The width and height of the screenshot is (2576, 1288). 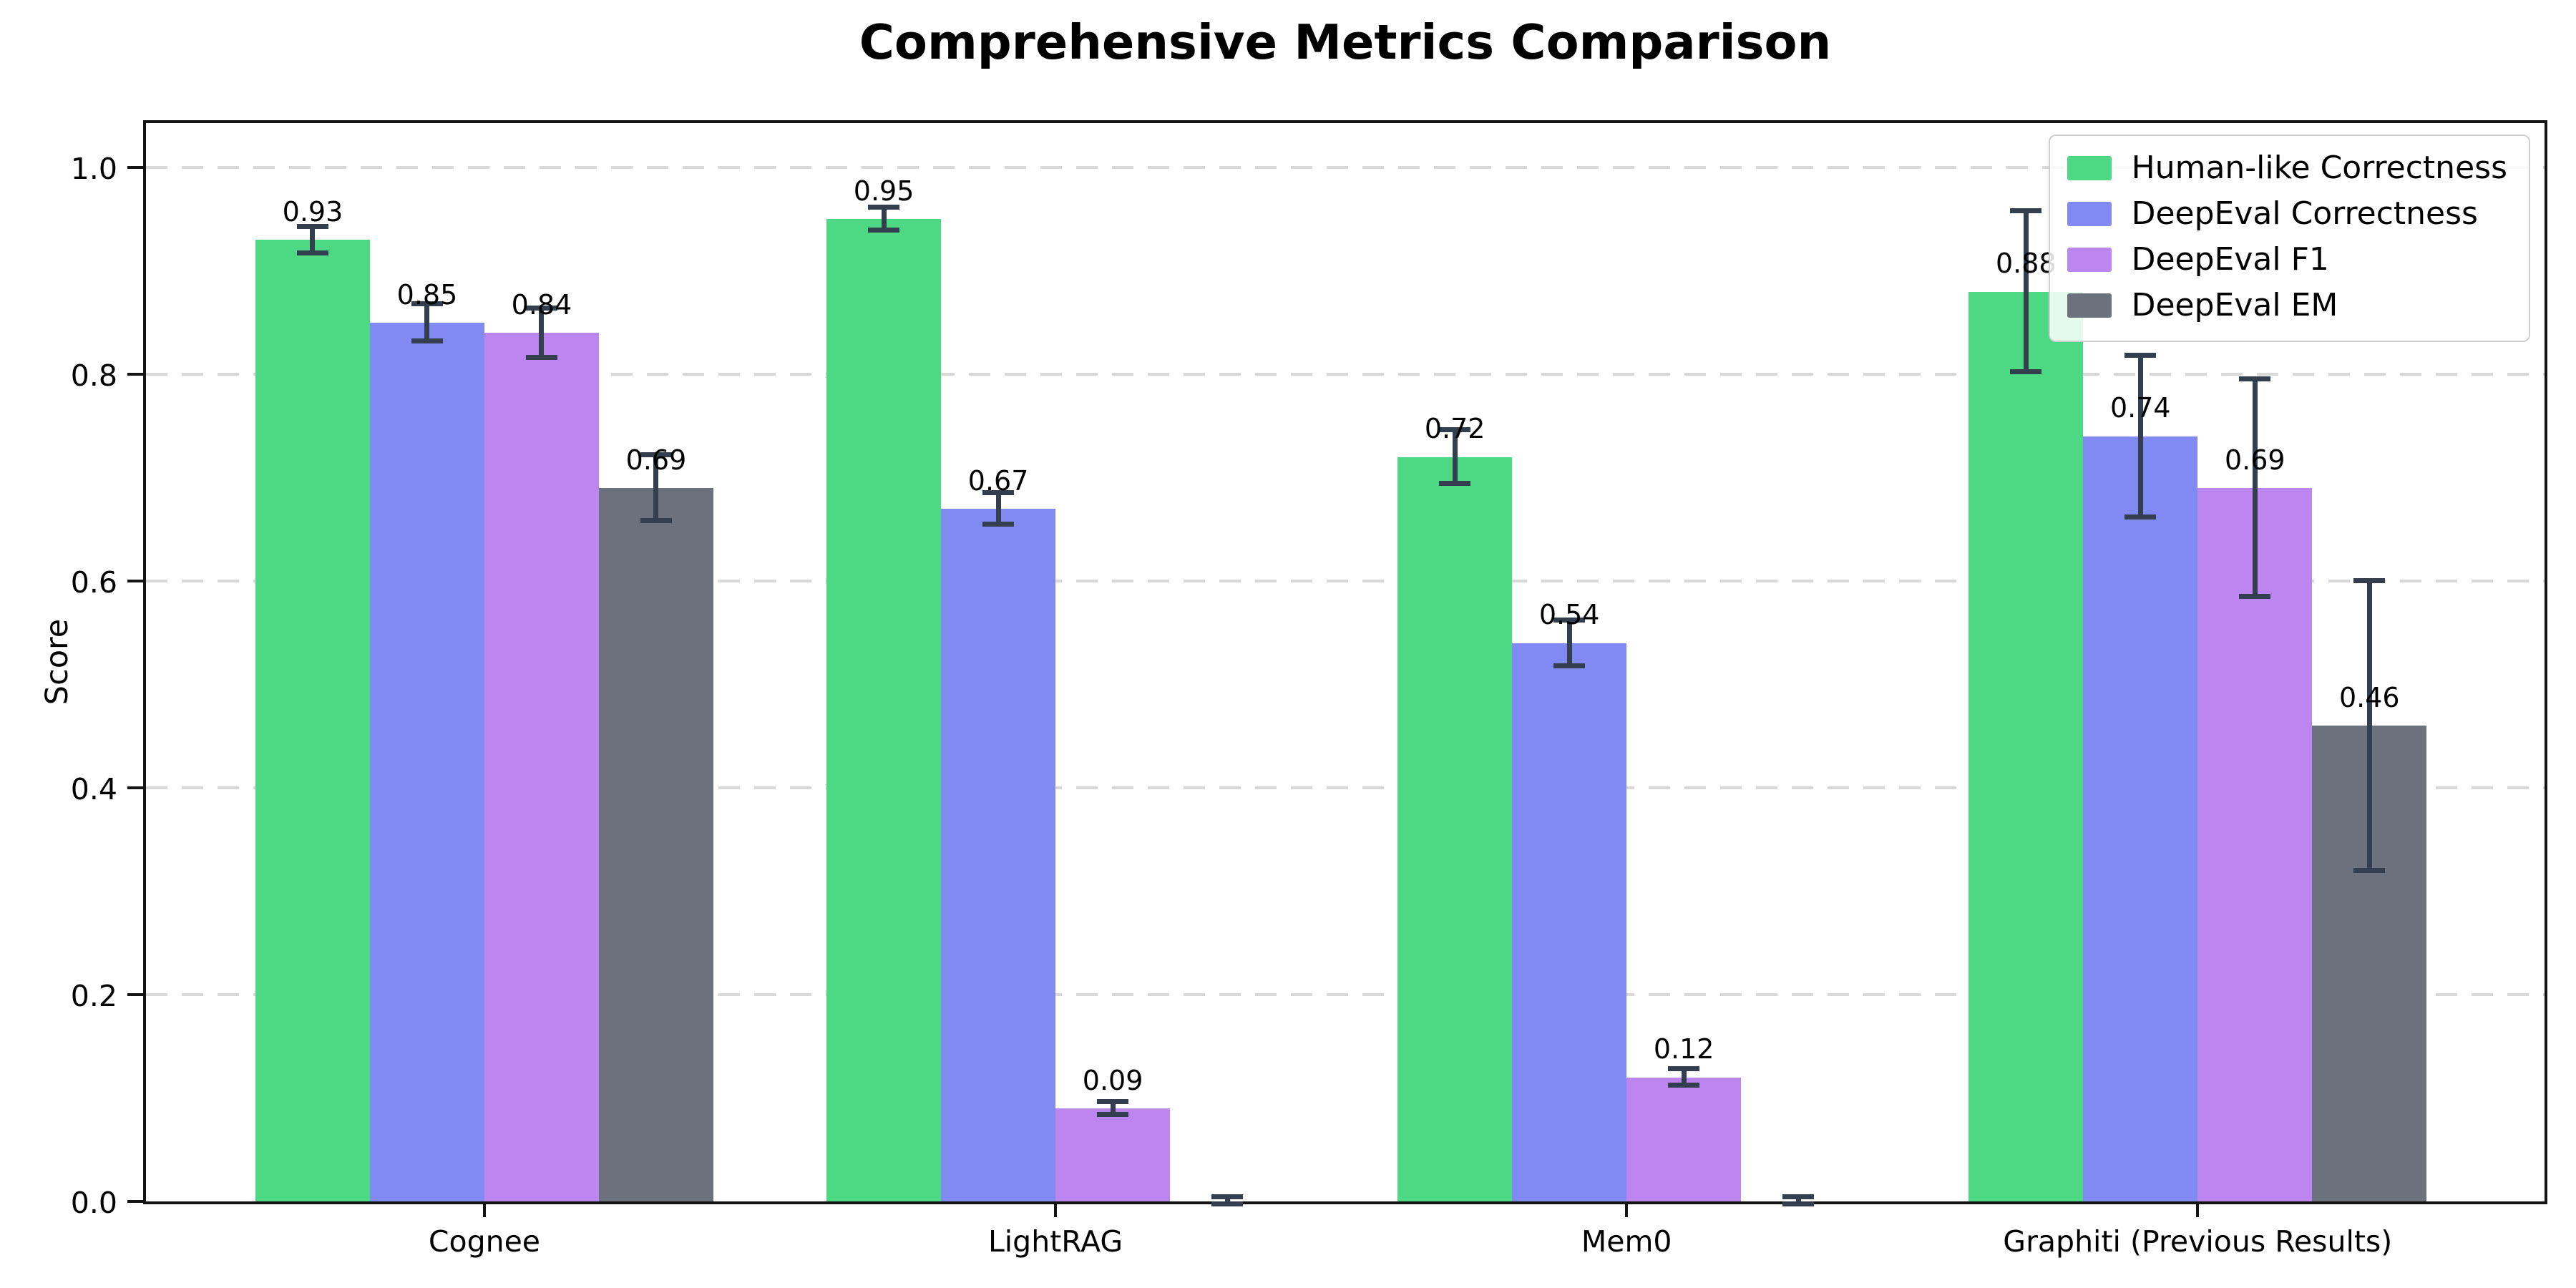 What do you see at coordinates (93, 1203) in the screenshot?
I see `y-tick-label: 0.0` at bounding box center [93, 1203].